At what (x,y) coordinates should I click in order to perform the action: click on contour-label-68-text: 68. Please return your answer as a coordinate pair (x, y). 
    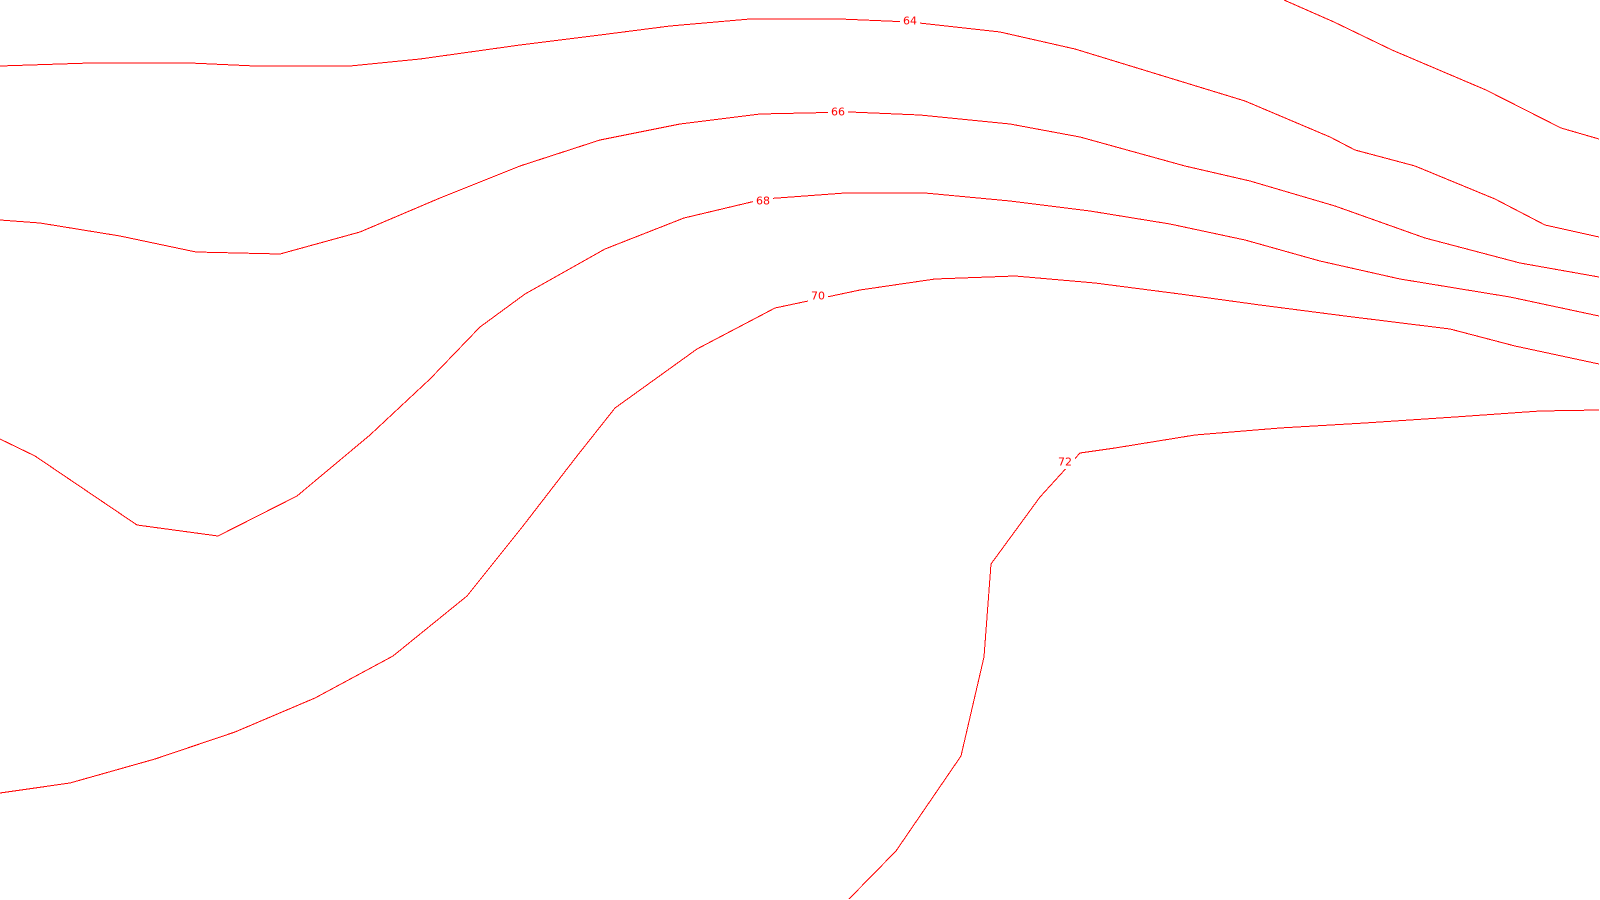
    Looking at the image, I should click on (763, 201).